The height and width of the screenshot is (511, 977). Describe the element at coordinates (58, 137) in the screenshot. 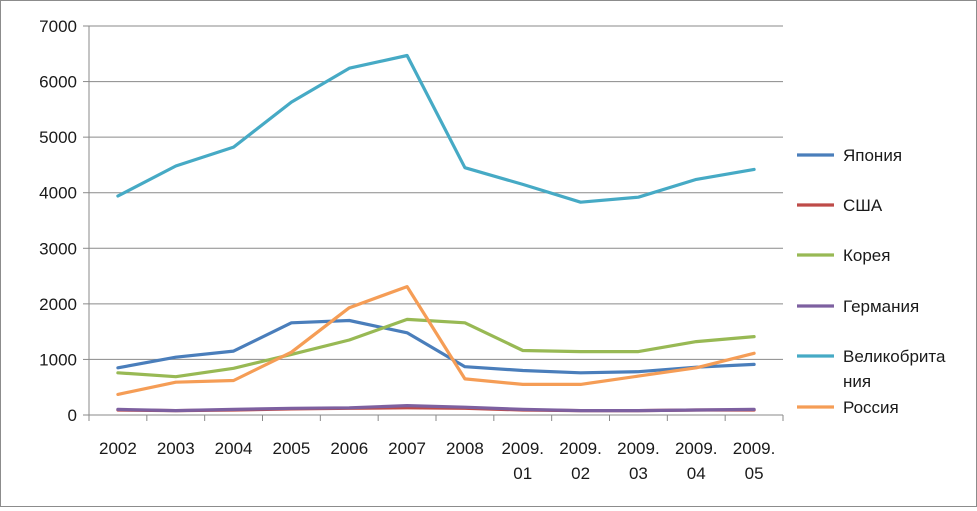

I see `y-tick-label: 5000` at that location.